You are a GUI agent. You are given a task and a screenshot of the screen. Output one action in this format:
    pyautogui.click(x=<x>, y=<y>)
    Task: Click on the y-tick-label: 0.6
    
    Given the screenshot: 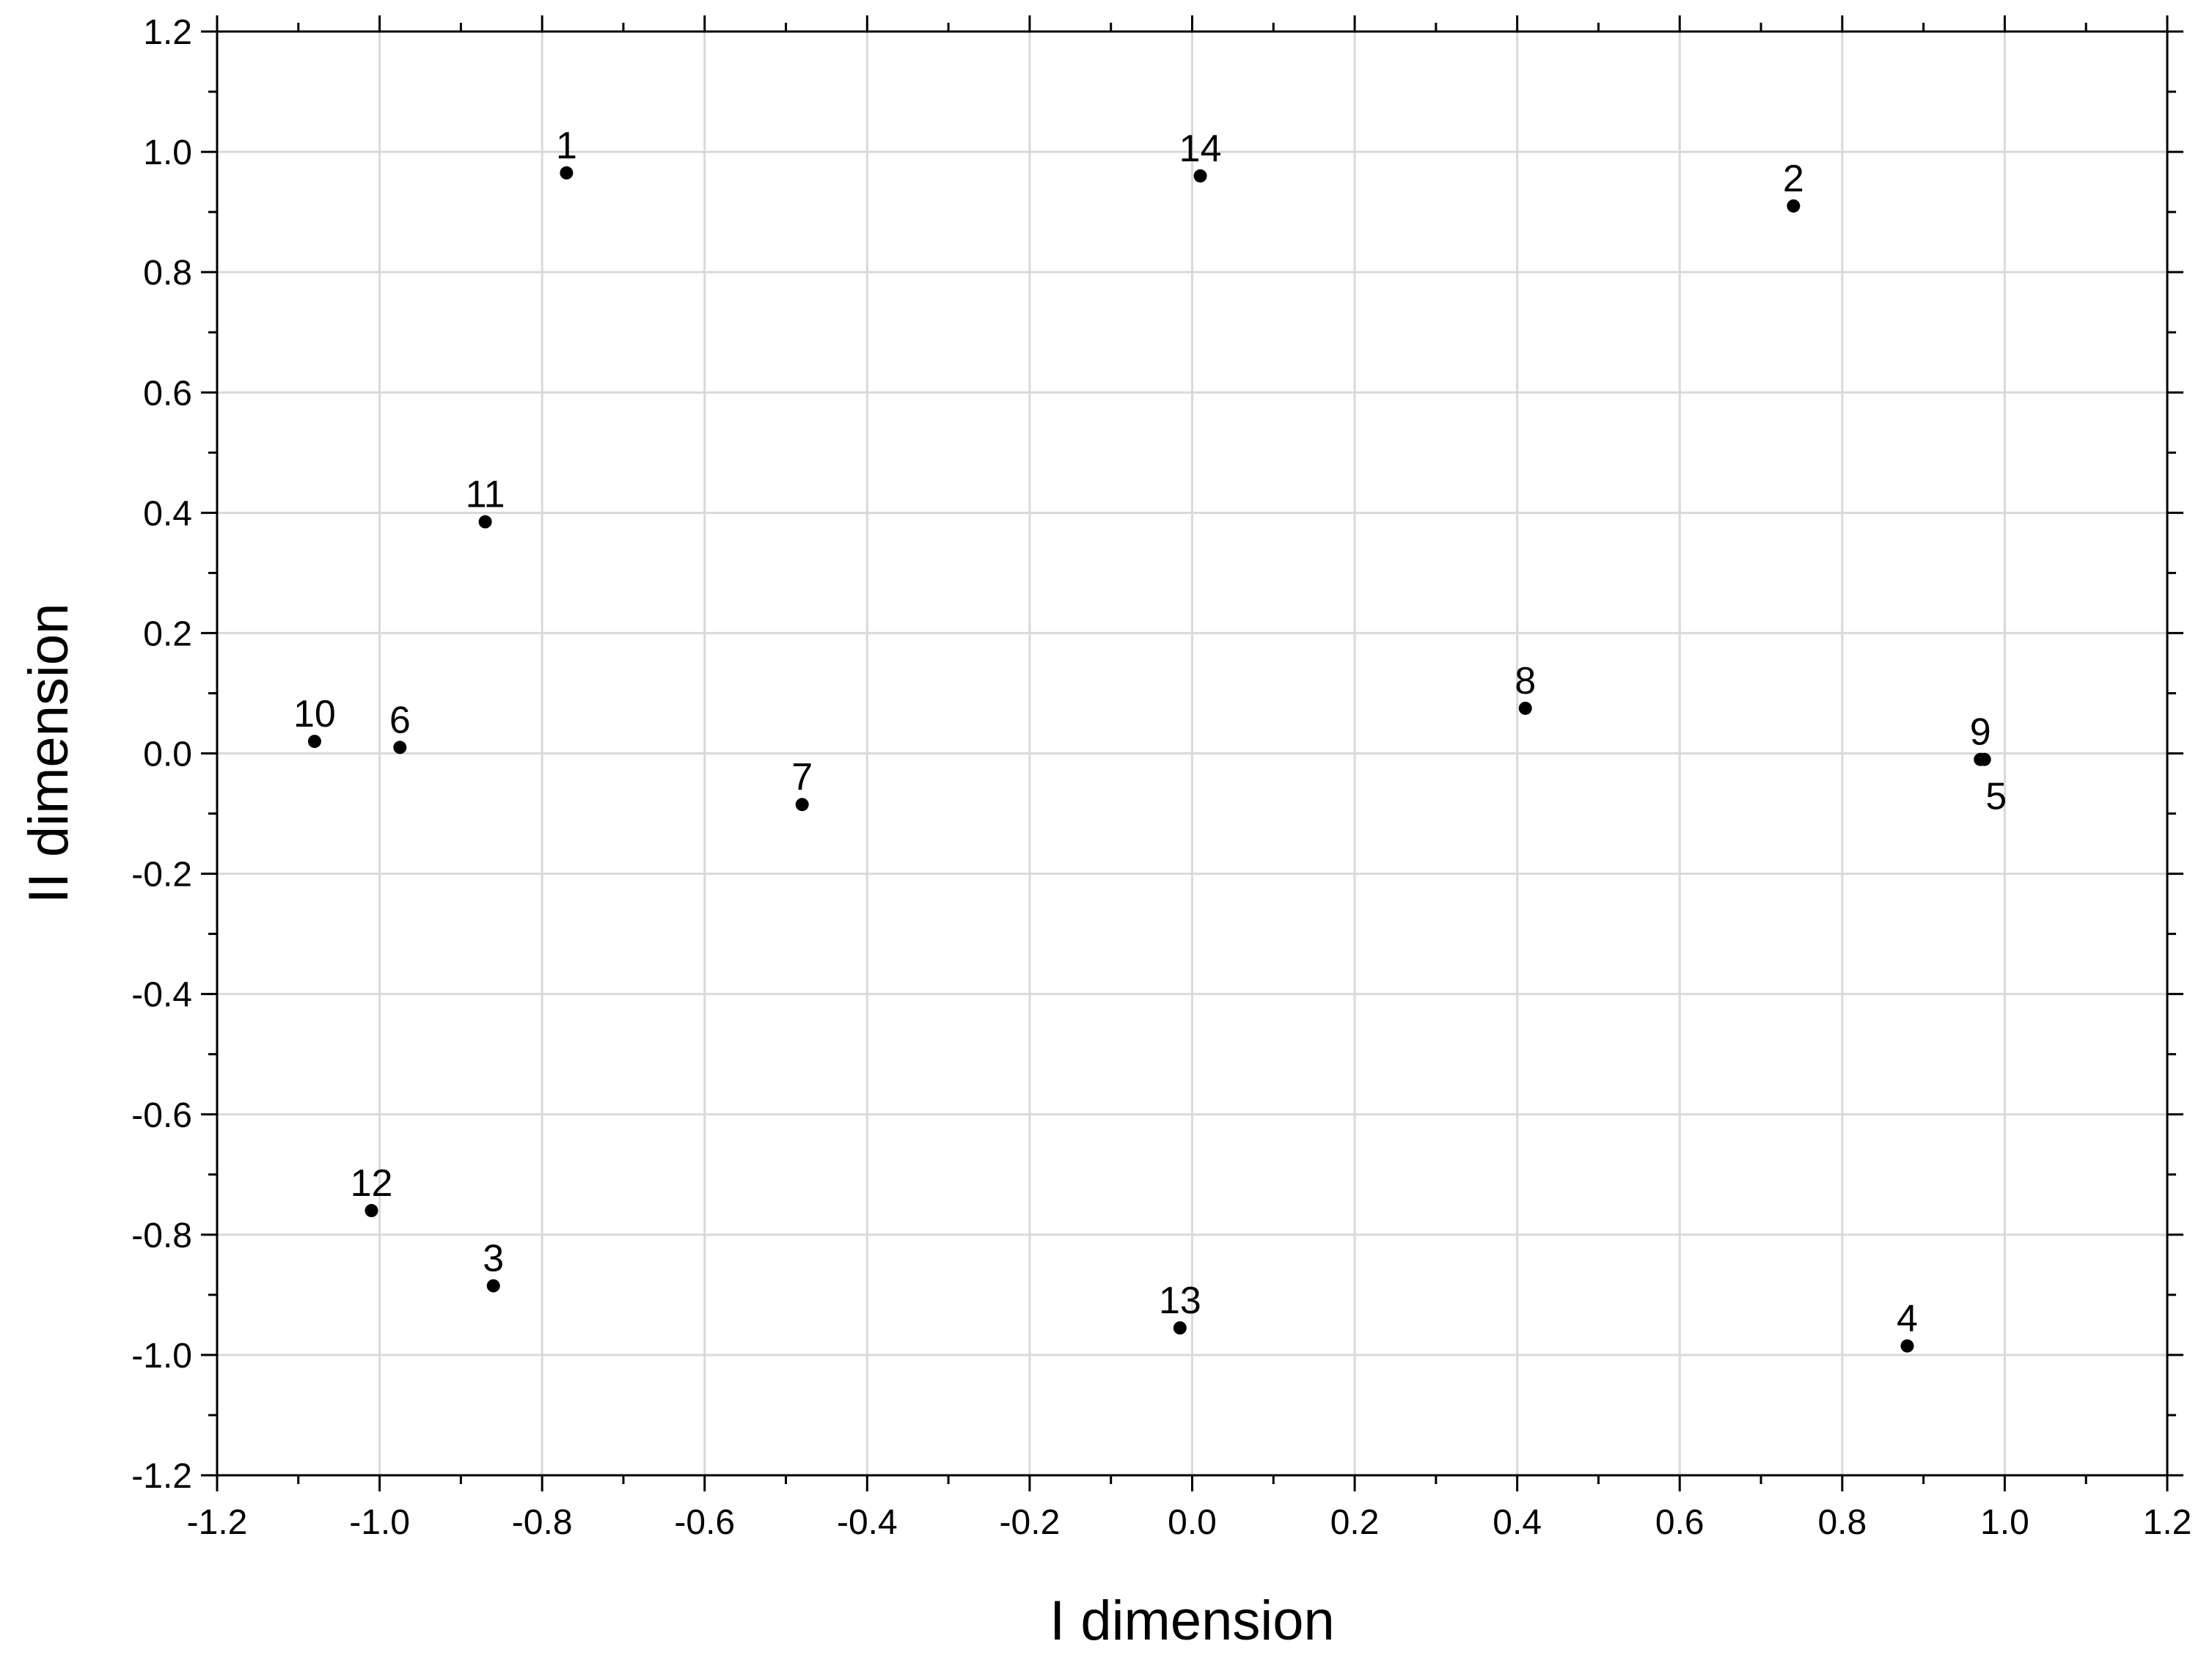 What is the action you would take?
    pyautogui.click(x=167, y=393)
    